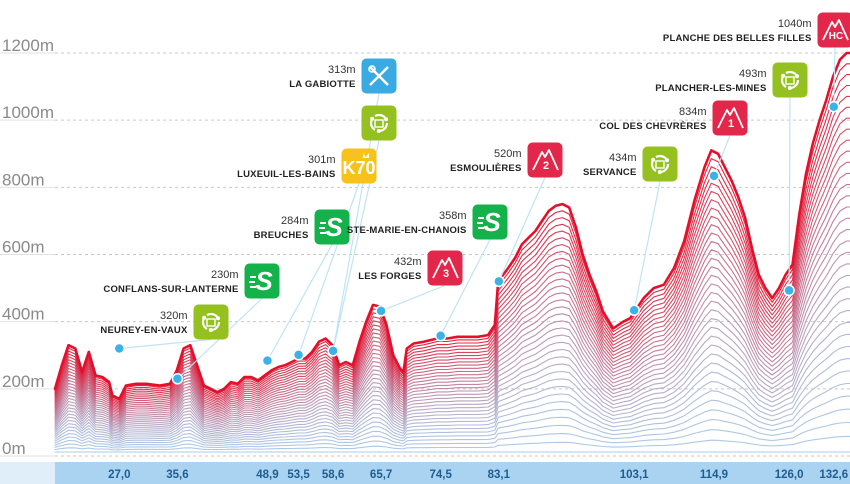 The height and width of the screenshot is (484, 850). Describe the element at coordinates (710, 88) in the screenshot. I see `point-name: PLANCHER-LES-MINES` at that location.